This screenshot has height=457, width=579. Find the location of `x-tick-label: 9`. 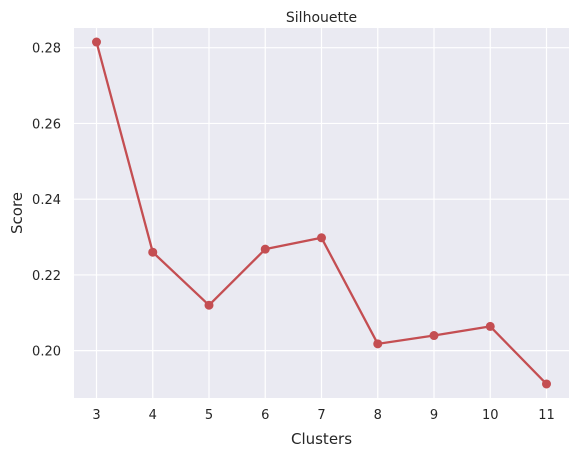

x-tick-label: 9 is located at coordinates (434, 415).